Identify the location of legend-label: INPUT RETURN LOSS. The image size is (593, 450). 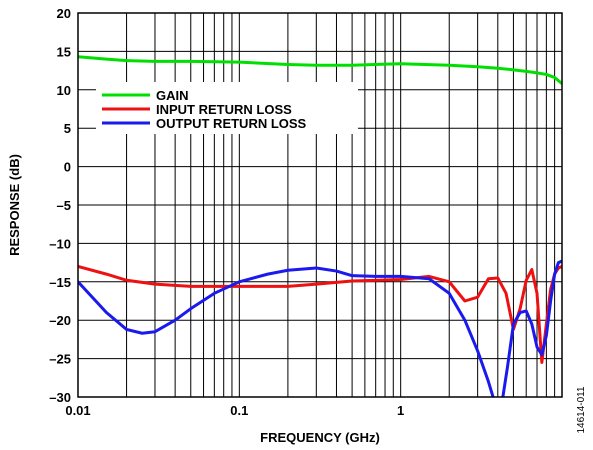
(224, 109).